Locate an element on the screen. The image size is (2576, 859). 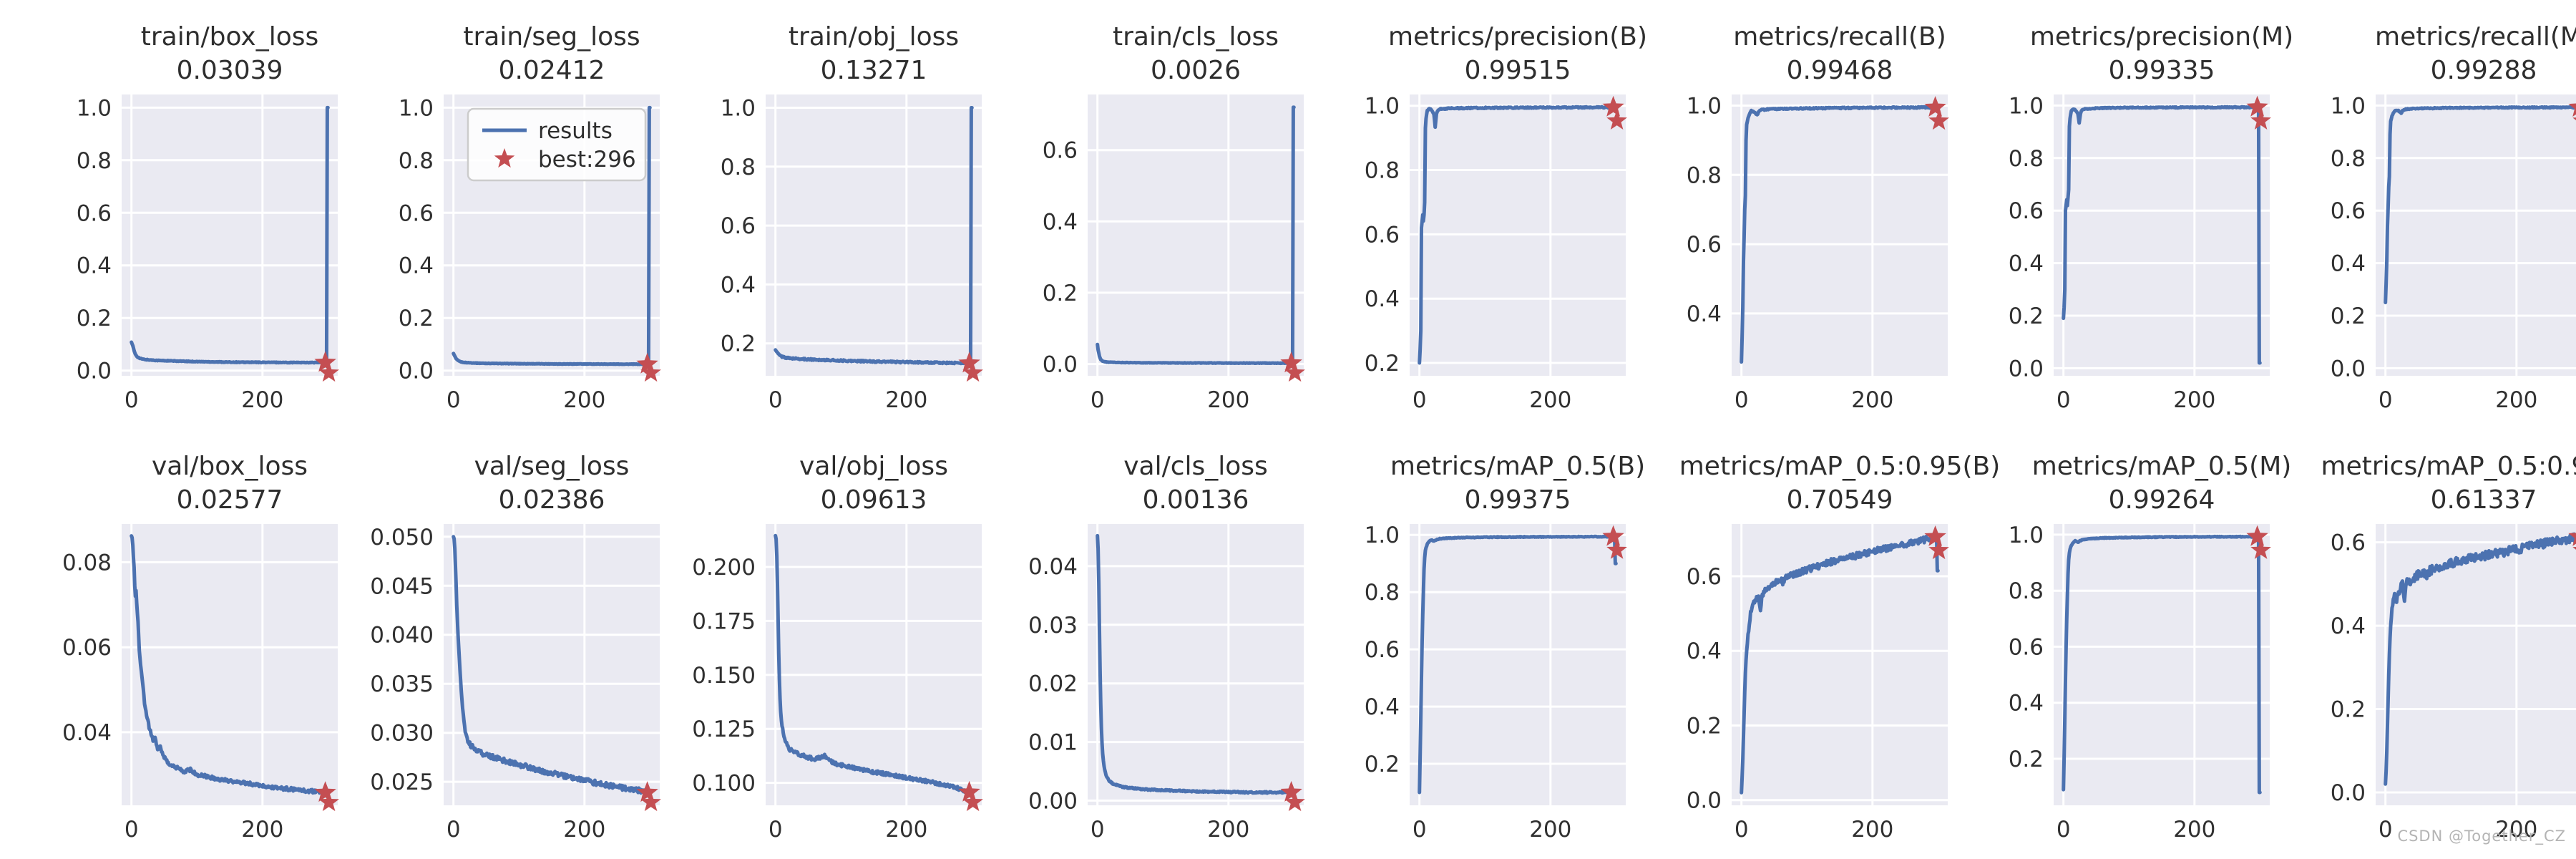
plot-title-value: 0.02577 is located at coordinates (229, 500).